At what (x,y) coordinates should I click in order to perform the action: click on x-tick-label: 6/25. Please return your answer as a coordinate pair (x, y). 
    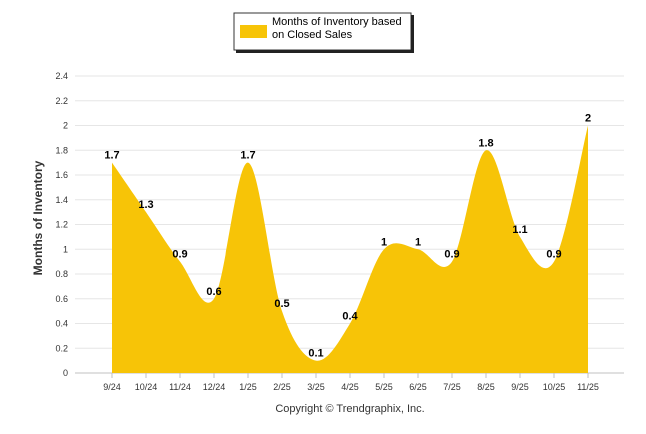
    Looking at the image, I should click on (418, 387).